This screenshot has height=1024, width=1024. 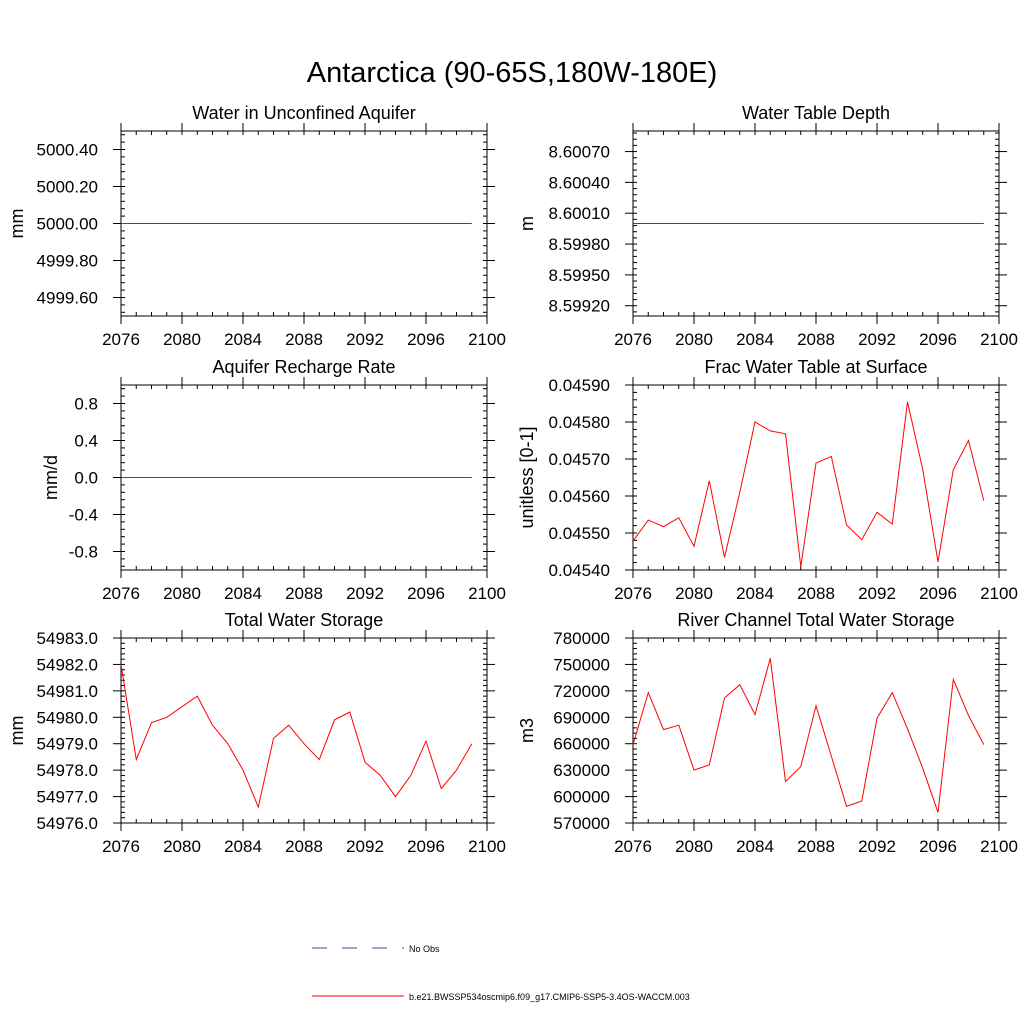 I want to click on y-tick-label: 630000, so click(x=581, y=770).